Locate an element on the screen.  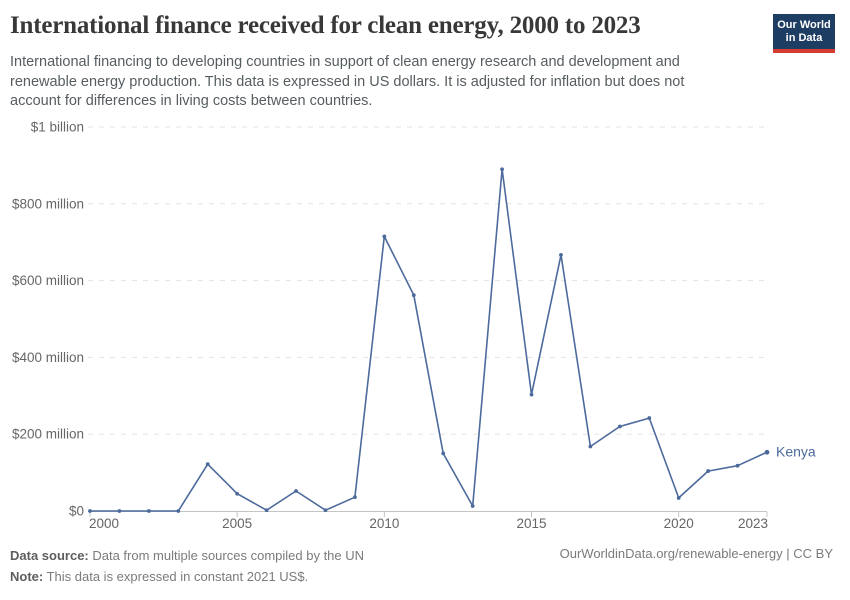
owid-logo: Our World in Data is located at coordinates (804, 34).